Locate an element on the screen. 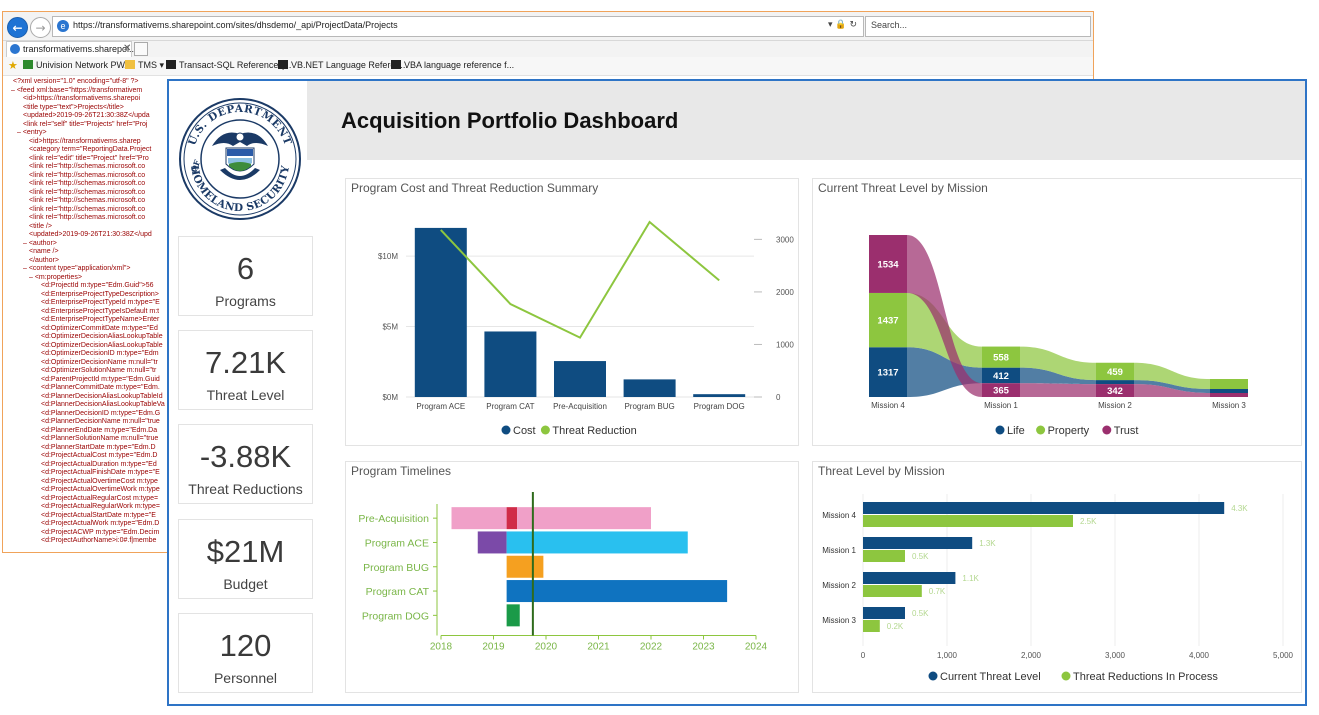  xml-line: <d:PlannerDecisionAliasLookupTableId is located at coordinates (102, 396).